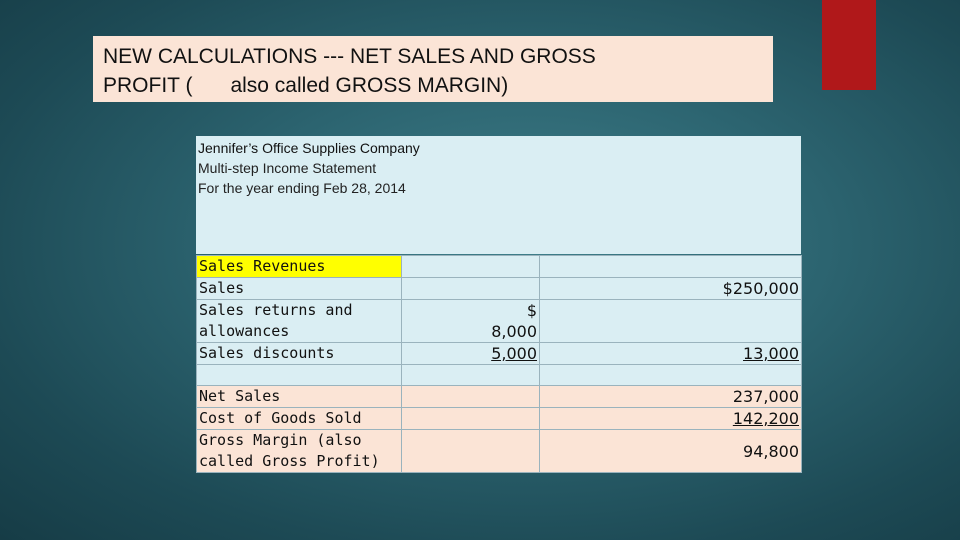  What do you see at coordinates (299, 353) in the screenshot?
I see `discounts-label: Sales discounts` at bounding box center [299, 353].